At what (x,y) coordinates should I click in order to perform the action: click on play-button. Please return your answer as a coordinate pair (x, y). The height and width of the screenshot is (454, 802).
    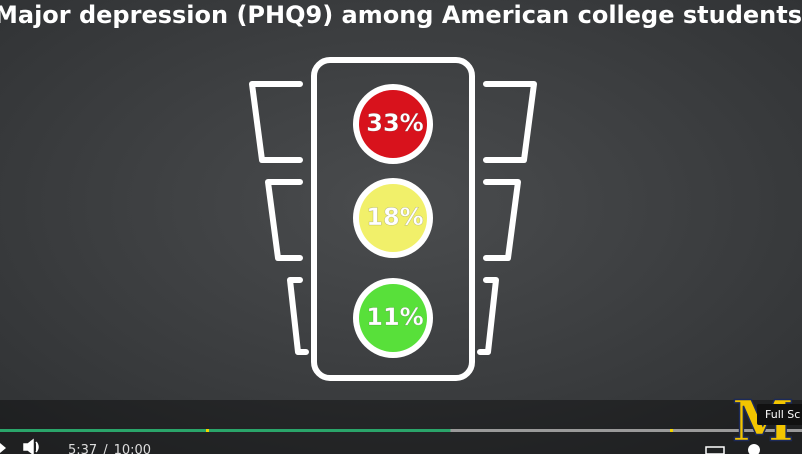
    Looking at the image, I should click on (3, 448).